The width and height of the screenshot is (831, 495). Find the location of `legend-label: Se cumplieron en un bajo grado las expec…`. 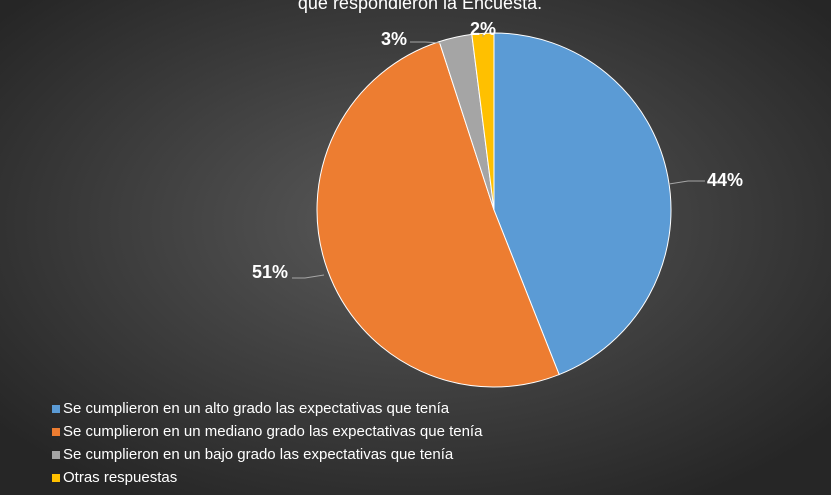

legend-label: Se cumplieron en un bajo grado las expec… is located at coordinates (258, 454).